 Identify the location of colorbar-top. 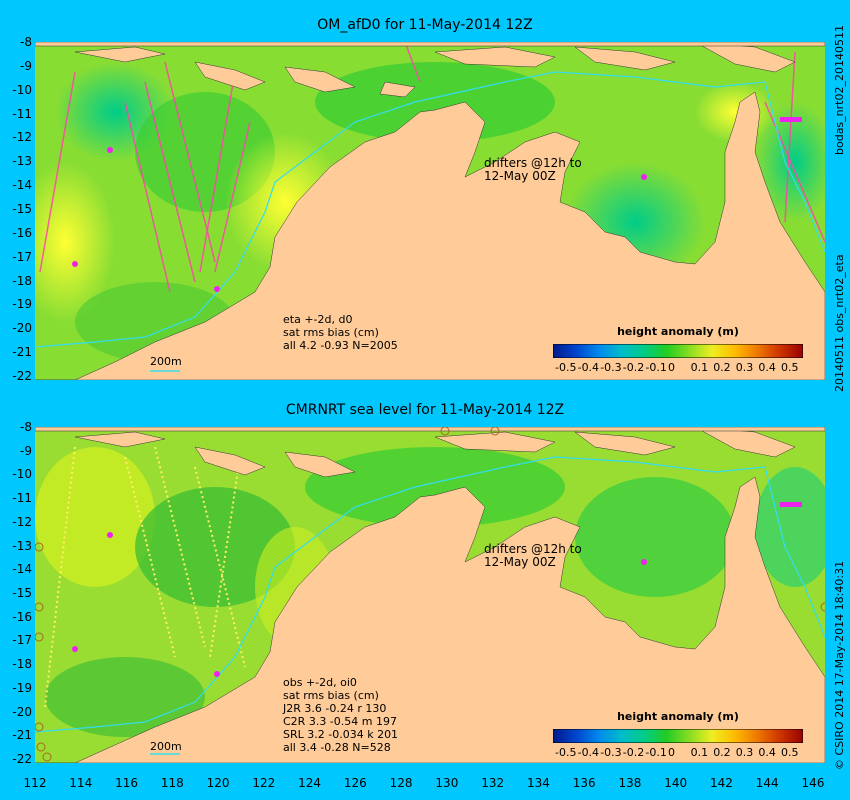
(678, 351).